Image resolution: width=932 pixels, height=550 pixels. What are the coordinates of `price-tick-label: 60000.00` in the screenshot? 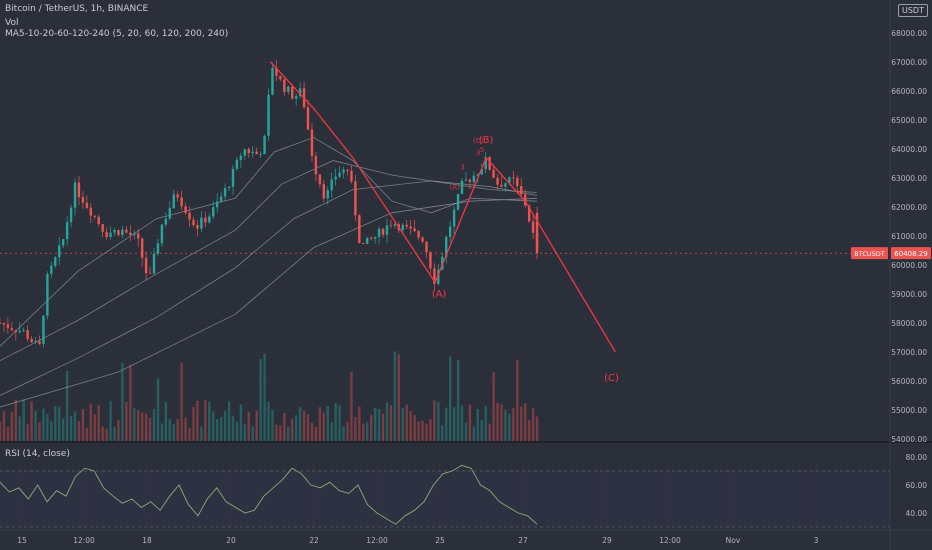 It's located at (909, 265).